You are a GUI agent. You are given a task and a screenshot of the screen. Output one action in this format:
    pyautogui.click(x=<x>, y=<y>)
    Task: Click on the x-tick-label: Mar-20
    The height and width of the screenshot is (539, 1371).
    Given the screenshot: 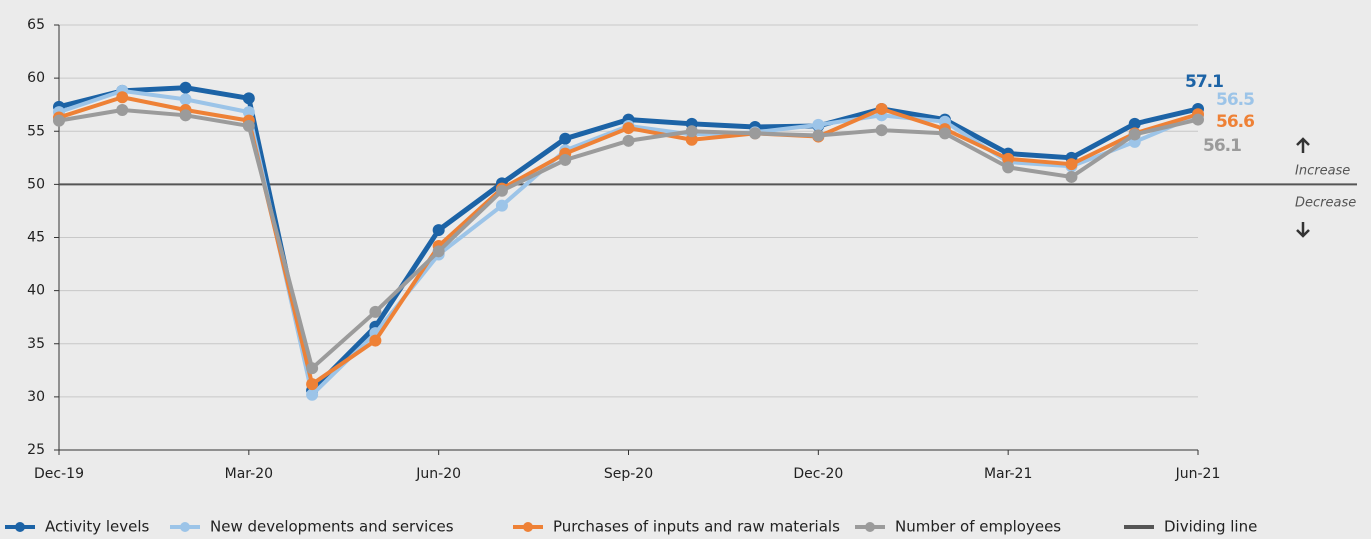 What is the action you would take?
    pyautogui.click(x=249, y=474)
    